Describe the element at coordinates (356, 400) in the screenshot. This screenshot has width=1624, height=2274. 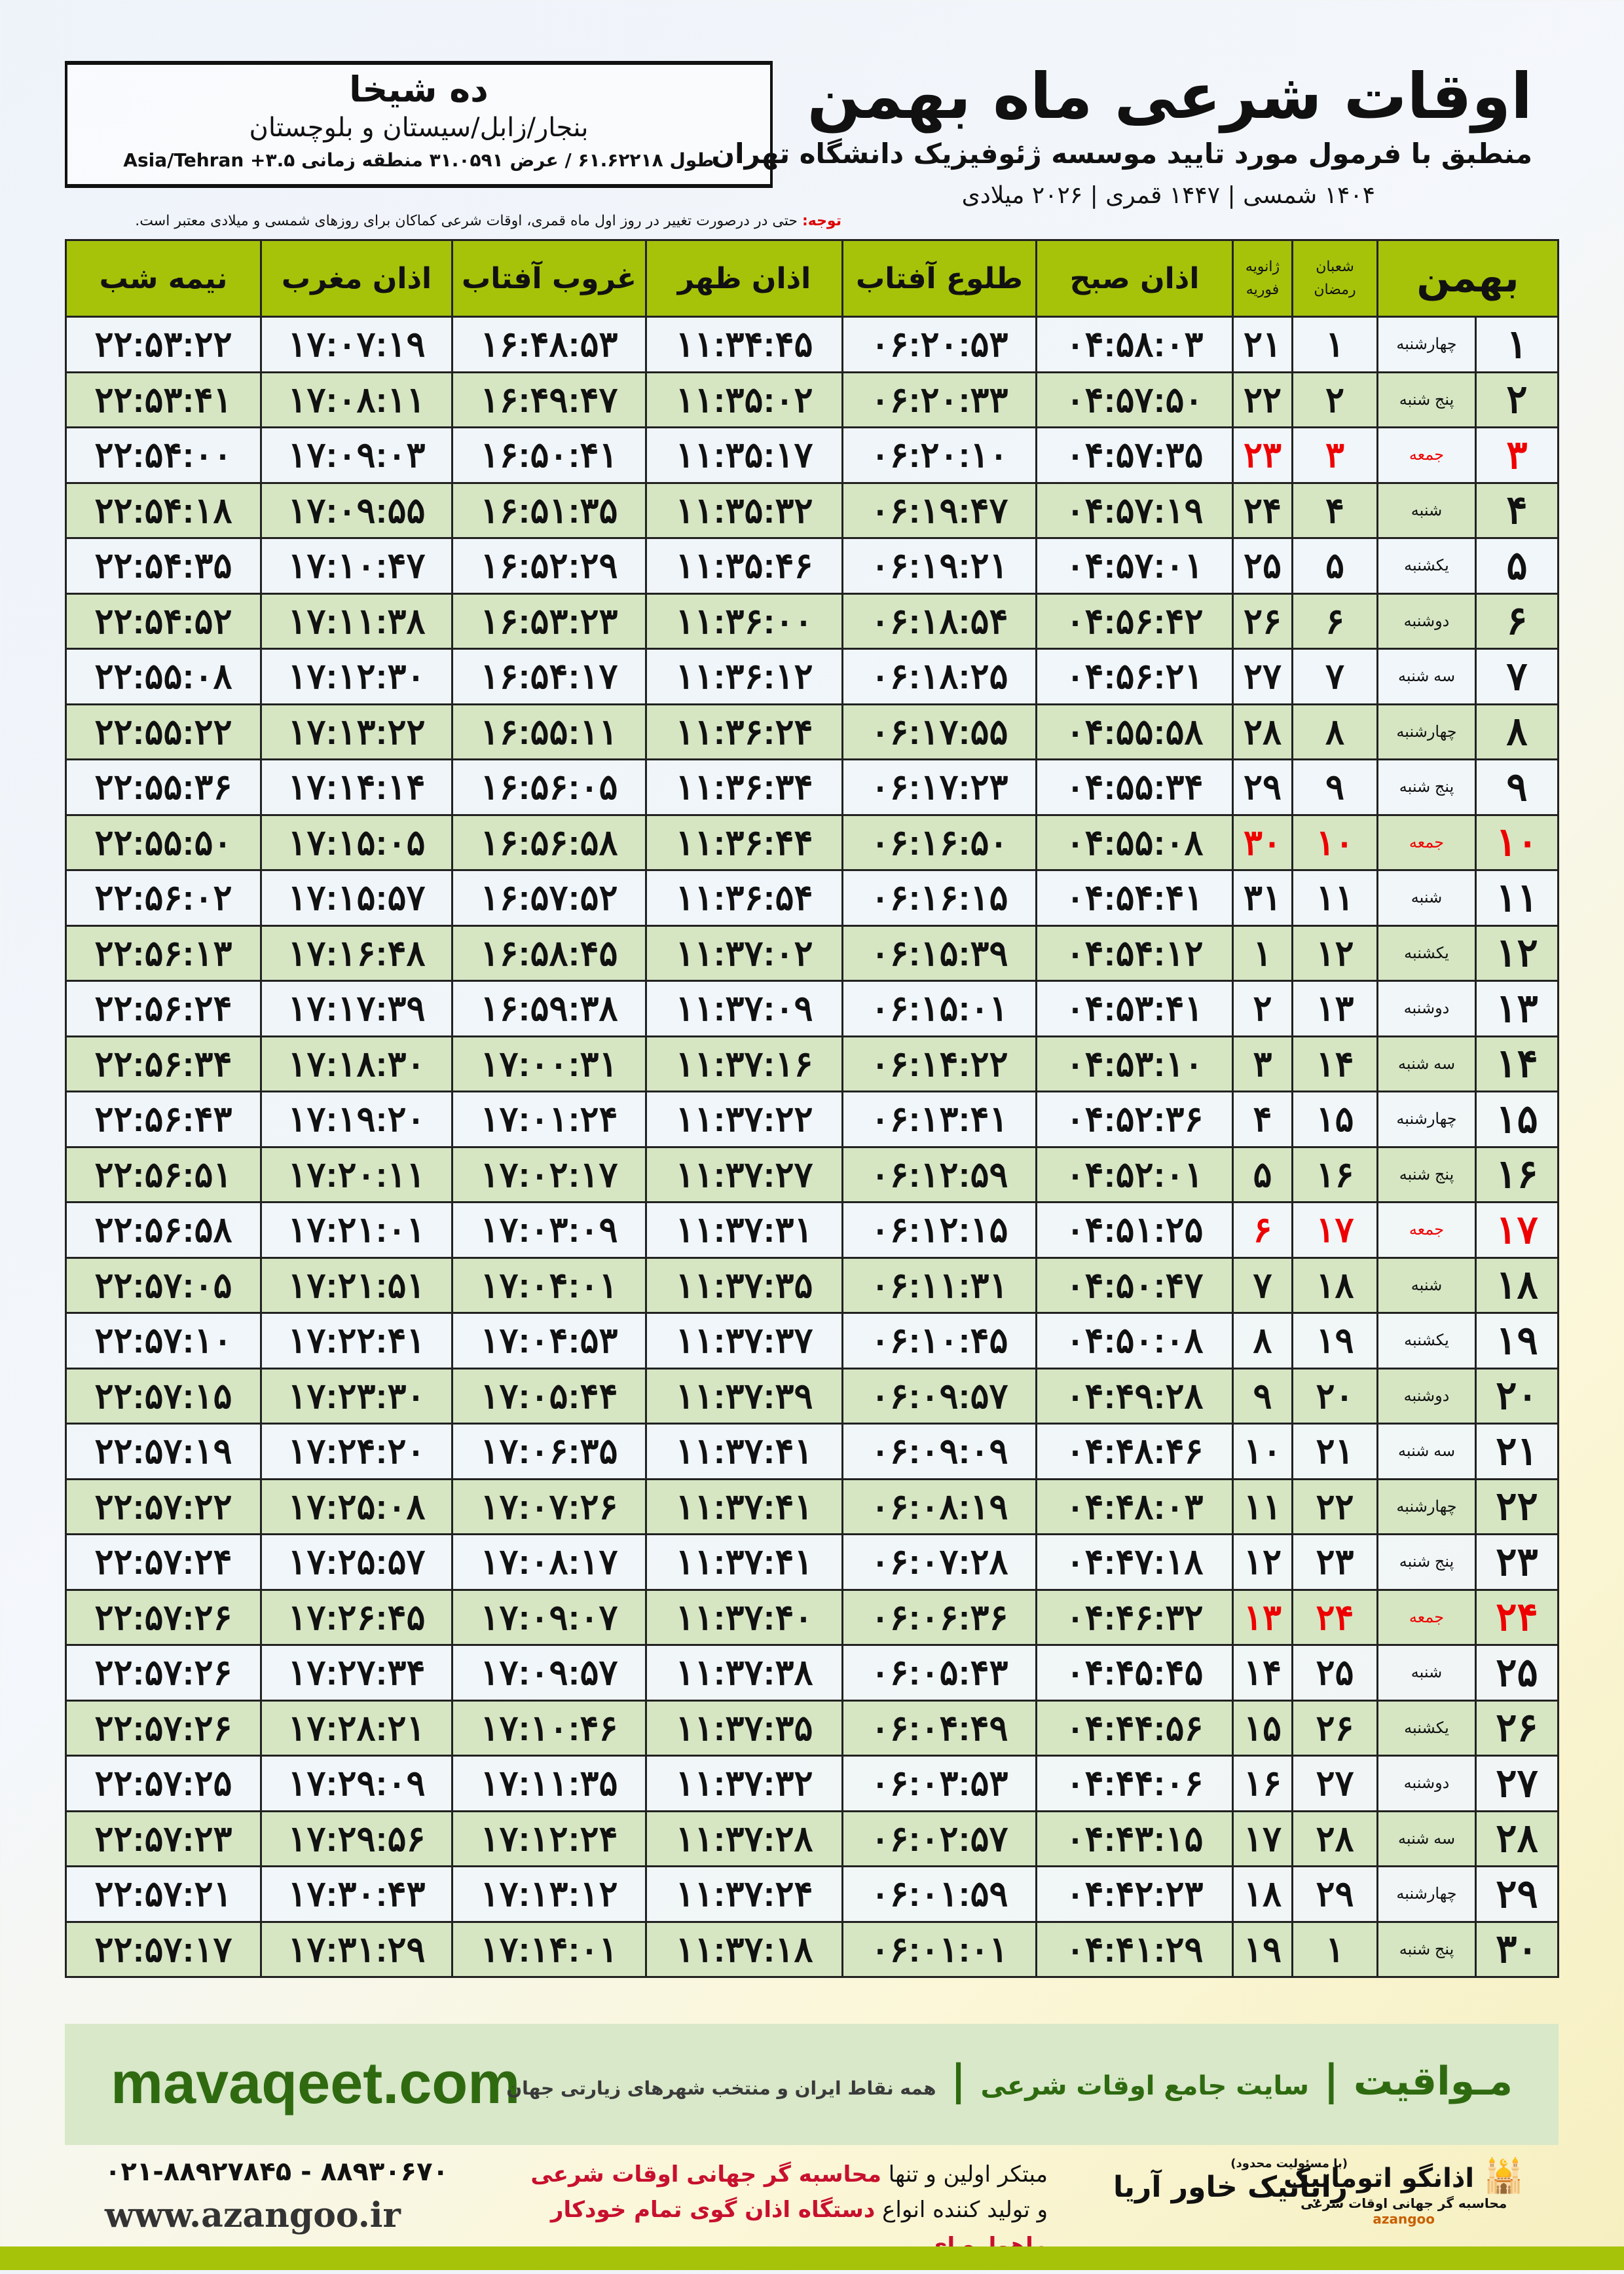
I see `cell-maghrib: ۱۷:۰۸:۱۱` at that location.